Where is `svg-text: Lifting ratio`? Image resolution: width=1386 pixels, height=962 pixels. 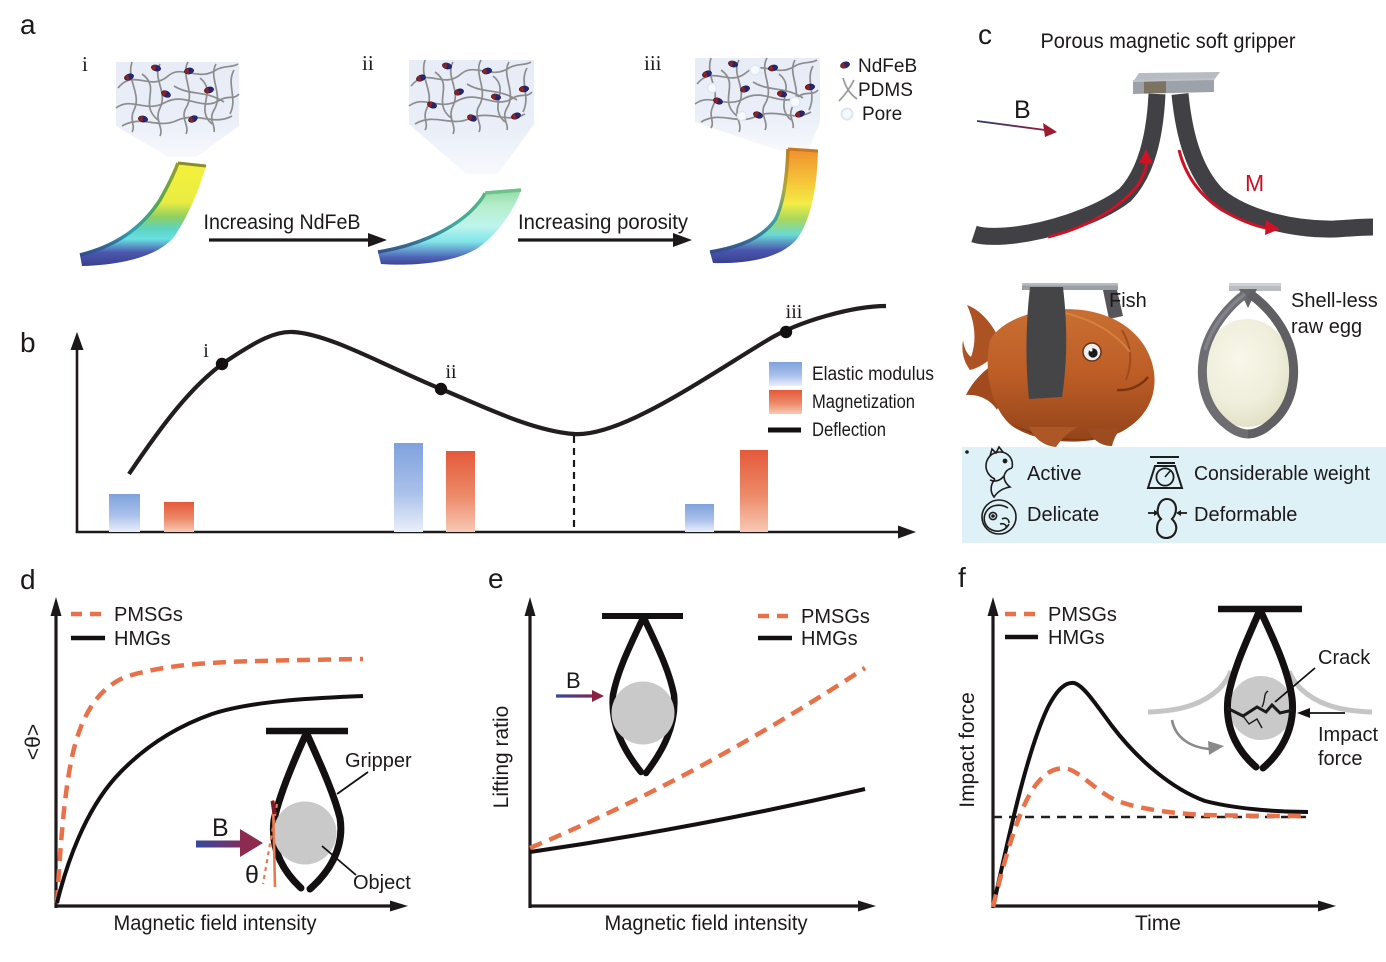 svg-text: Lifting ratio is located at coordinates (501, 757).